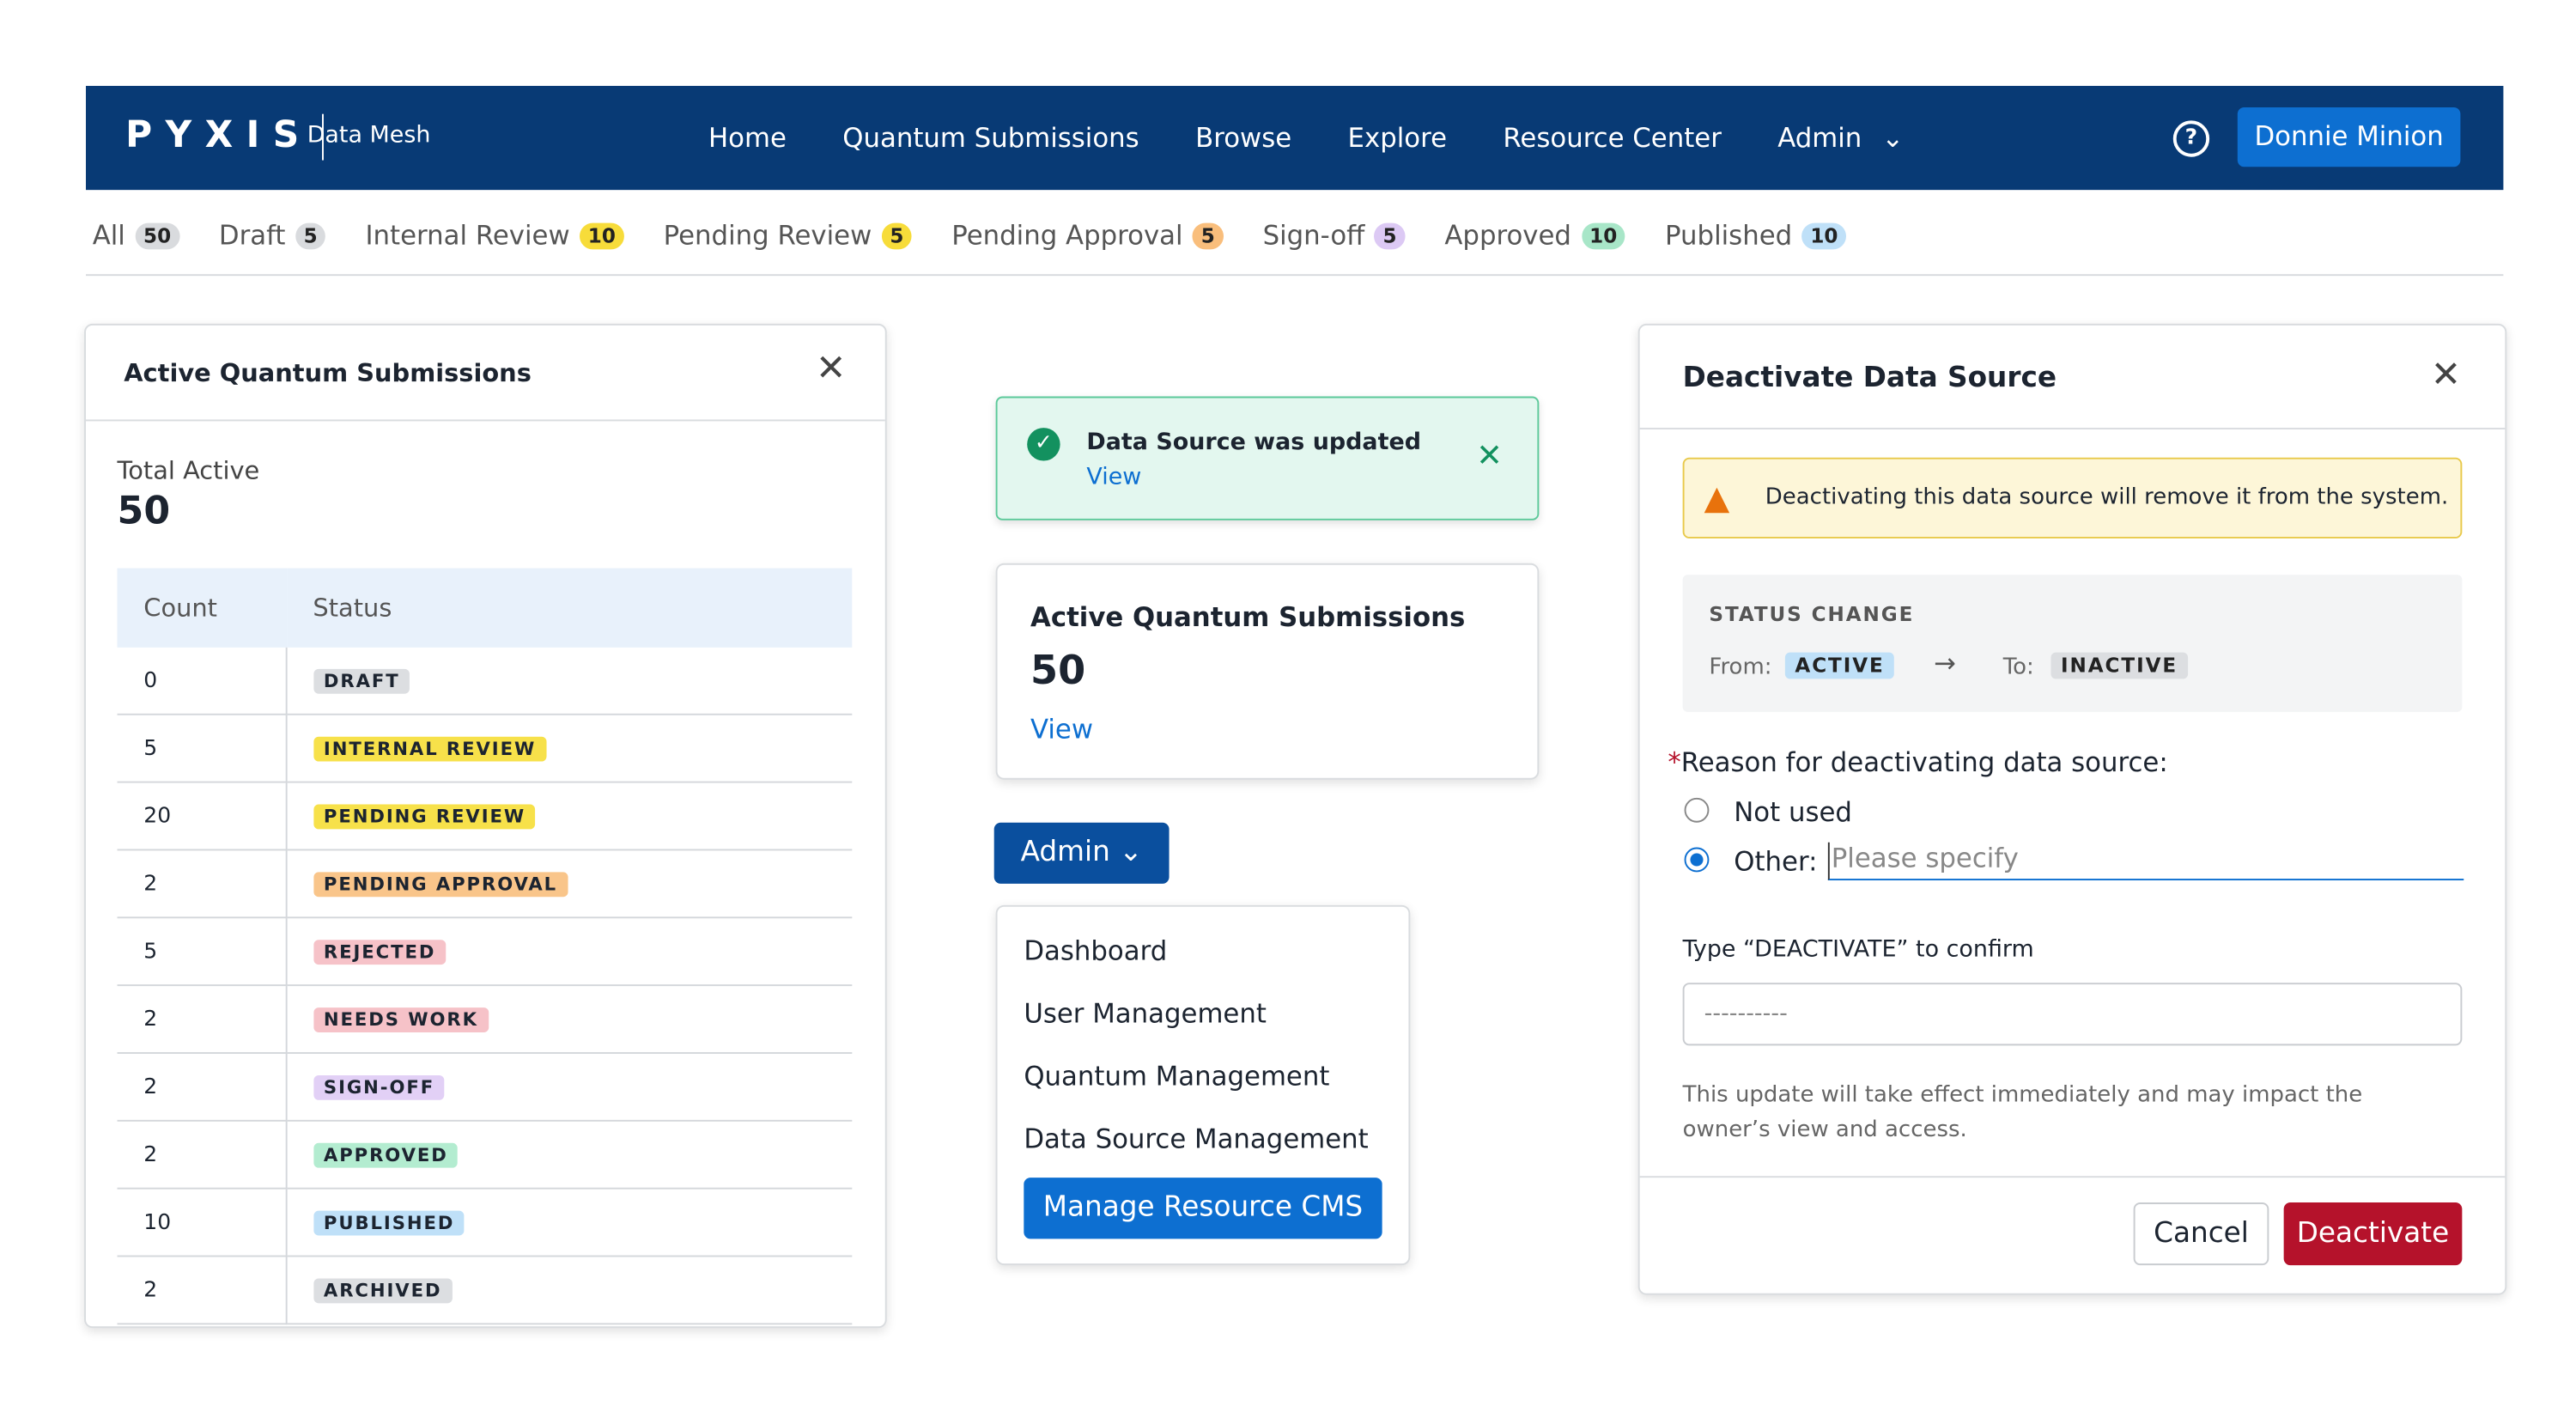 Image resolution: width=2576 pixels, height=1406 pixels. Describe the element at coordinates (1675, 762) in the screenshot. I see `required-mark: *` at that location.